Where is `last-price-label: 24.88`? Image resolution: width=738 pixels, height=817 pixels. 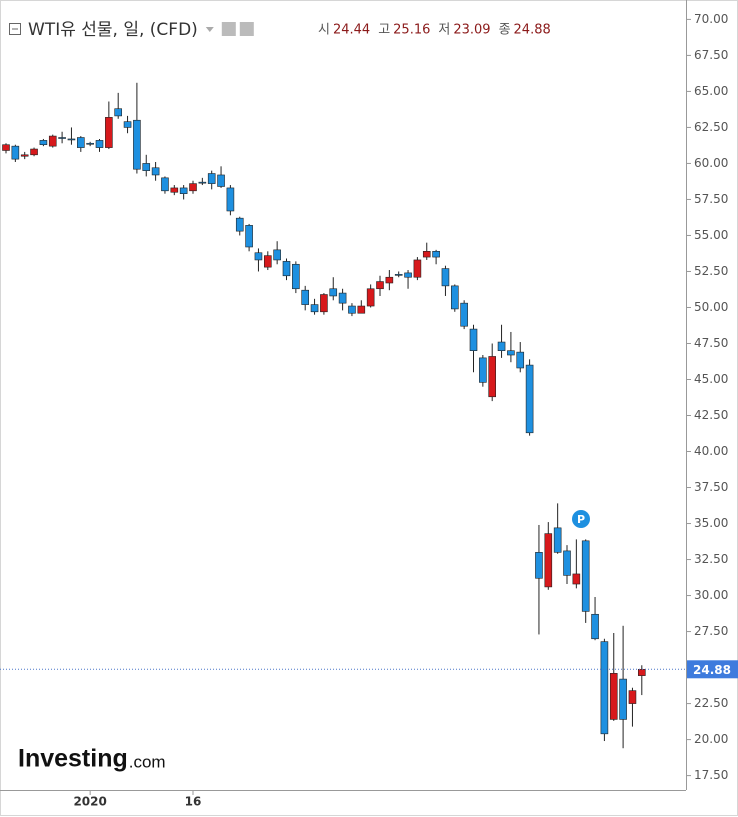 last-price-label: 24.88 is located at coordinates (712, 670).